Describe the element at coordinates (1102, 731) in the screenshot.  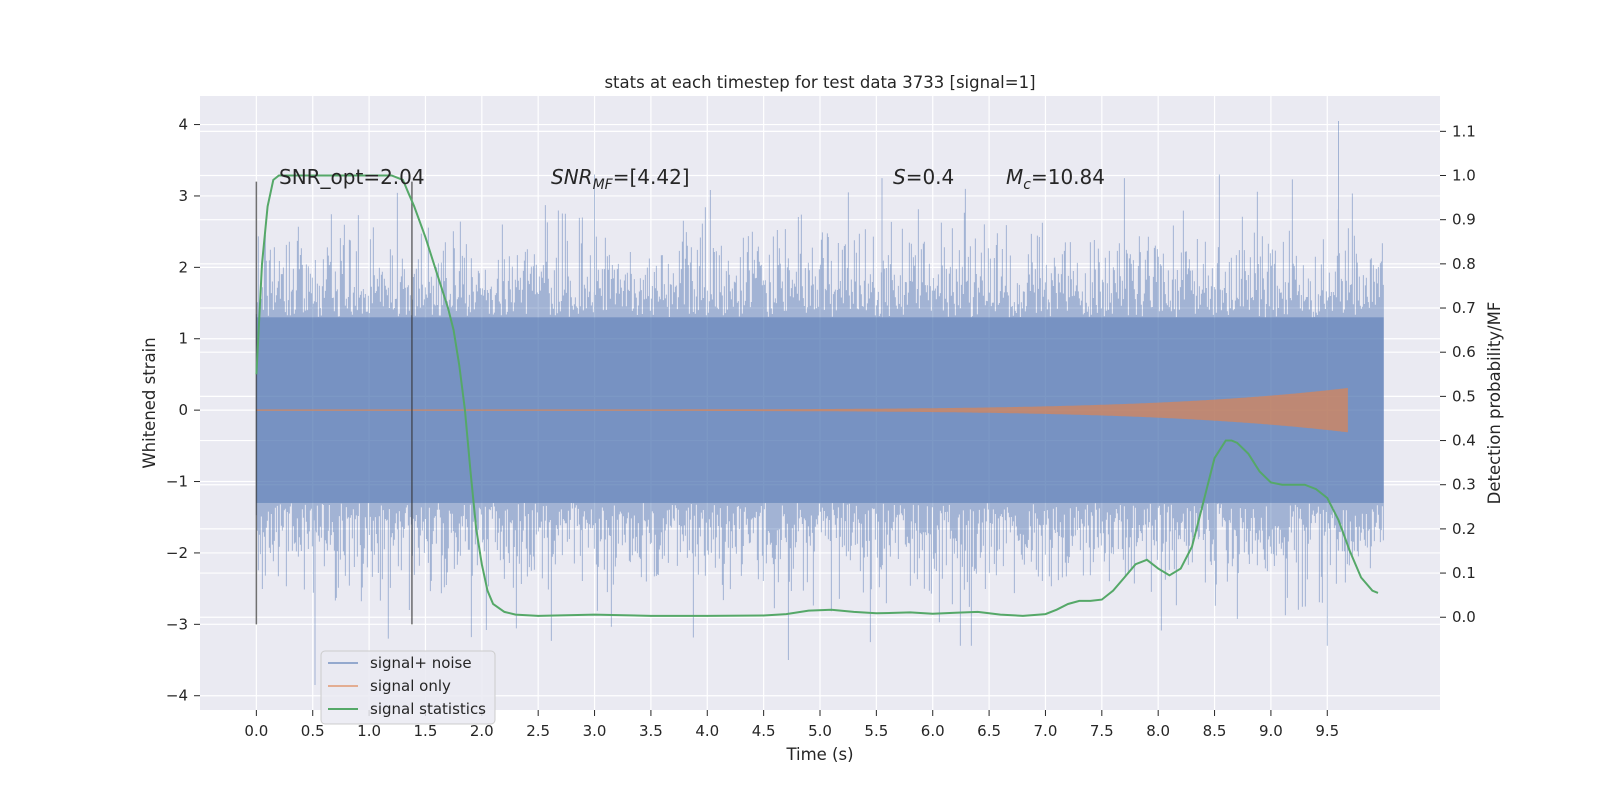
I see `x-tick-label-15: 7.5` at that location.